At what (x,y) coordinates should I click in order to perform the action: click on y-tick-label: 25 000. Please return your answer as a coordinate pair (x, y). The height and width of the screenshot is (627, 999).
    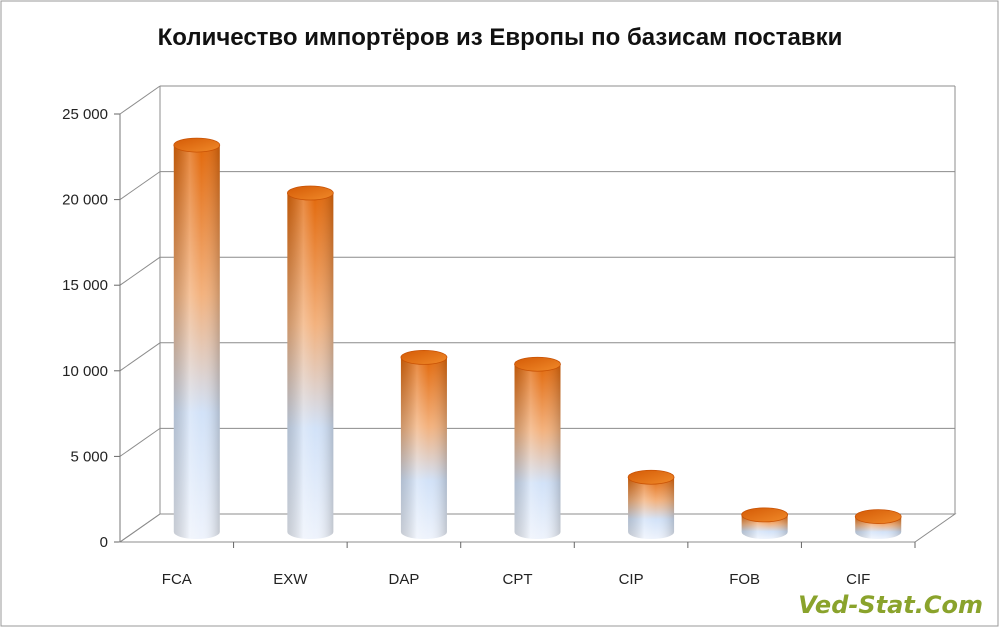
    Looking at the image, I should click on (85, 114).